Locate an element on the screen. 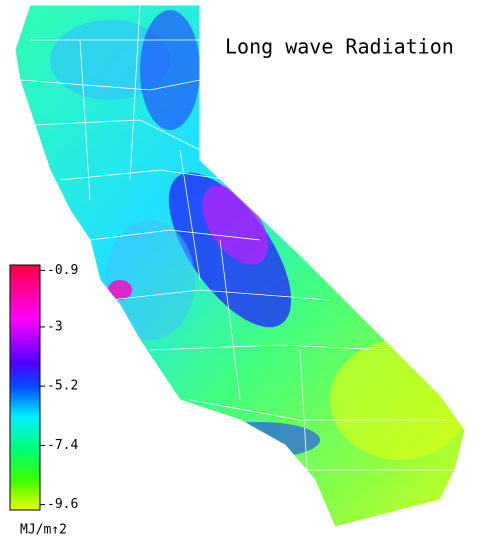 The height and width of the screenshot is (550, 500). colorbar-tick-label: -3 is located at coordinates (55, 326).